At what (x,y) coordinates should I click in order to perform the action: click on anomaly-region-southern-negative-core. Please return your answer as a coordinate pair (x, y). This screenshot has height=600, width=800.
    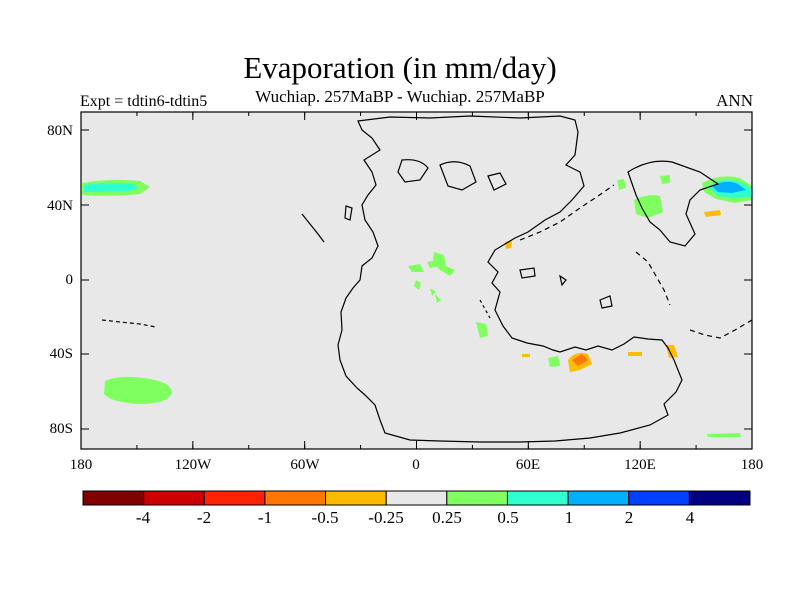
    Looking at the image, I should click on (580, 360).